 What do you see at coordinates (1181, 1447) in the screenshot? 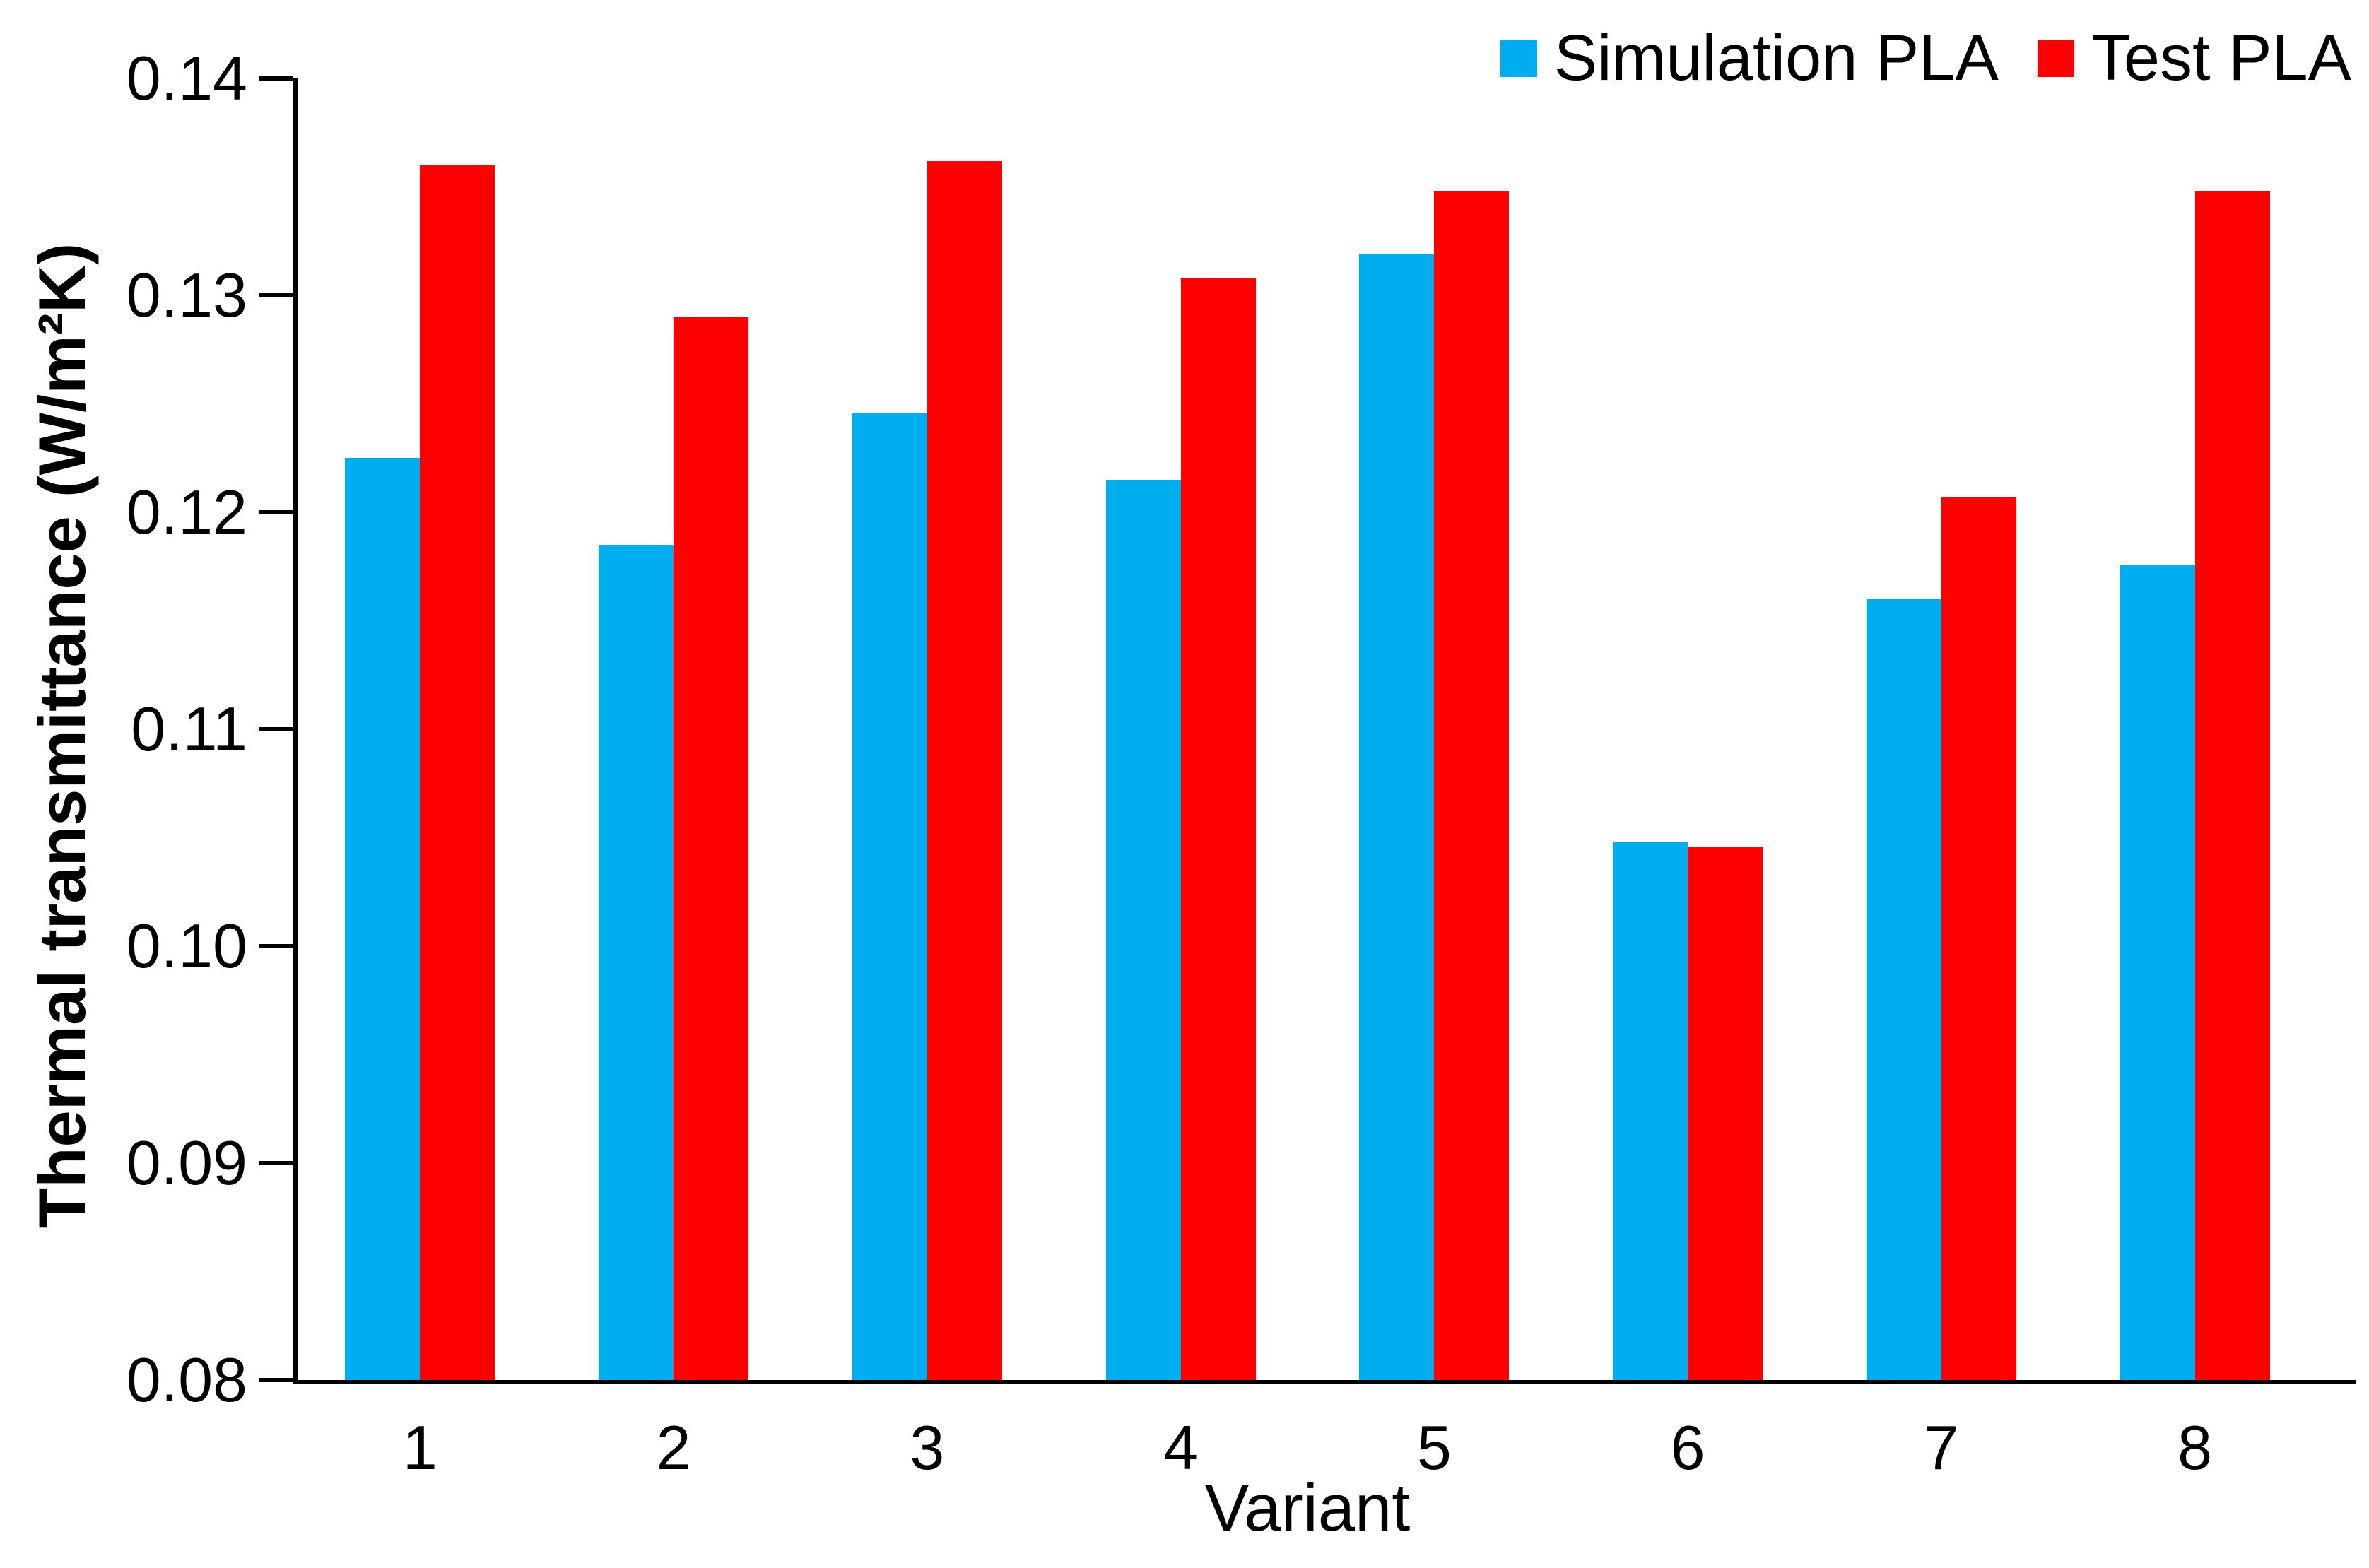
I see `x-tick-label: 4` at bounding box center [1181, 1447].